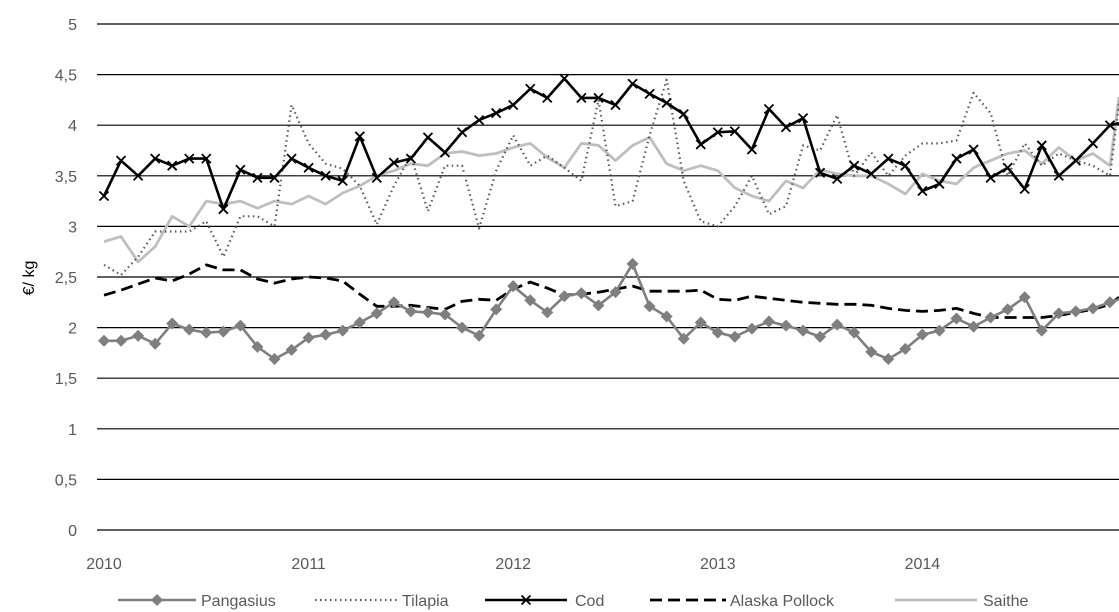 The height and width of the screenshot is (612, 1119). What do you see at coordinates (72, 329) in the screenshot?
I see `y-tick-label: 2` at bounding box center [72, 329].